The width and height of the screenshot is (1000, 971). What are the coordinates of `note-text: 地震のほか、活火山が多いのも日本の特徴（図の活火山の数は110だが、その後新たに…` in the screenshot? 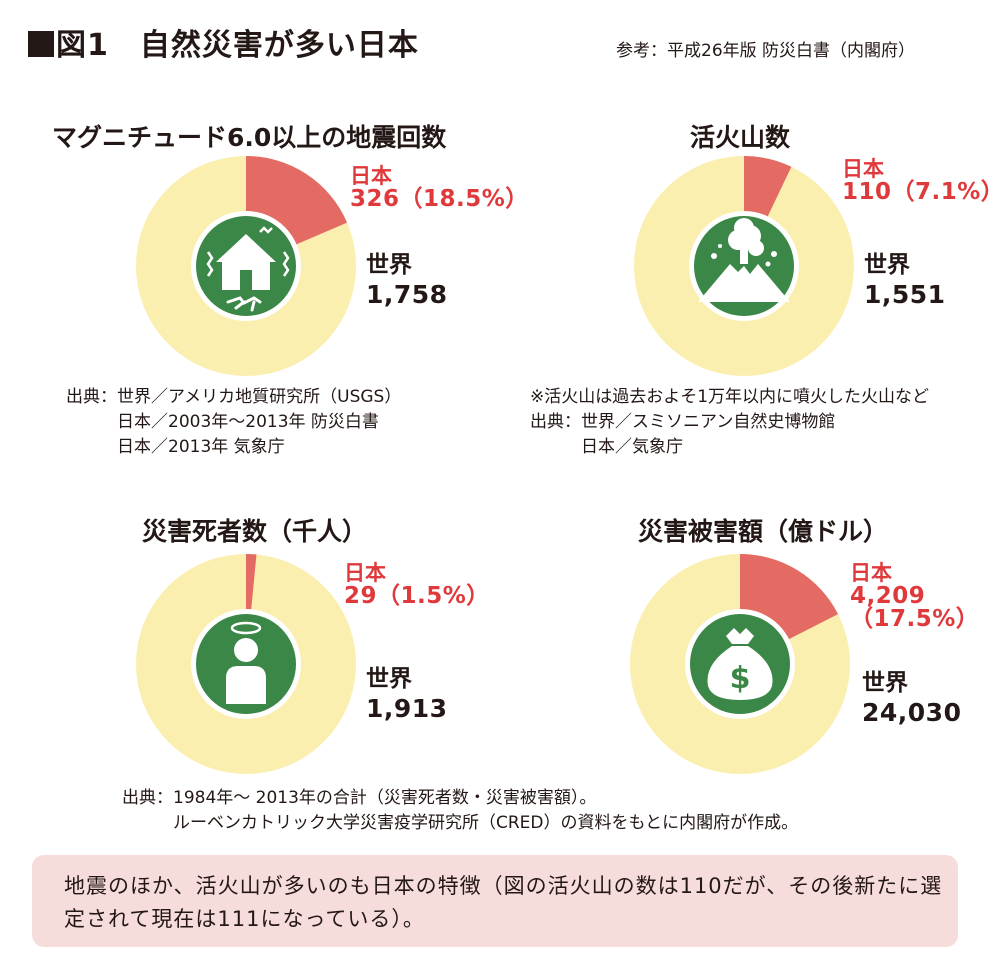 It's located at (503, 902).